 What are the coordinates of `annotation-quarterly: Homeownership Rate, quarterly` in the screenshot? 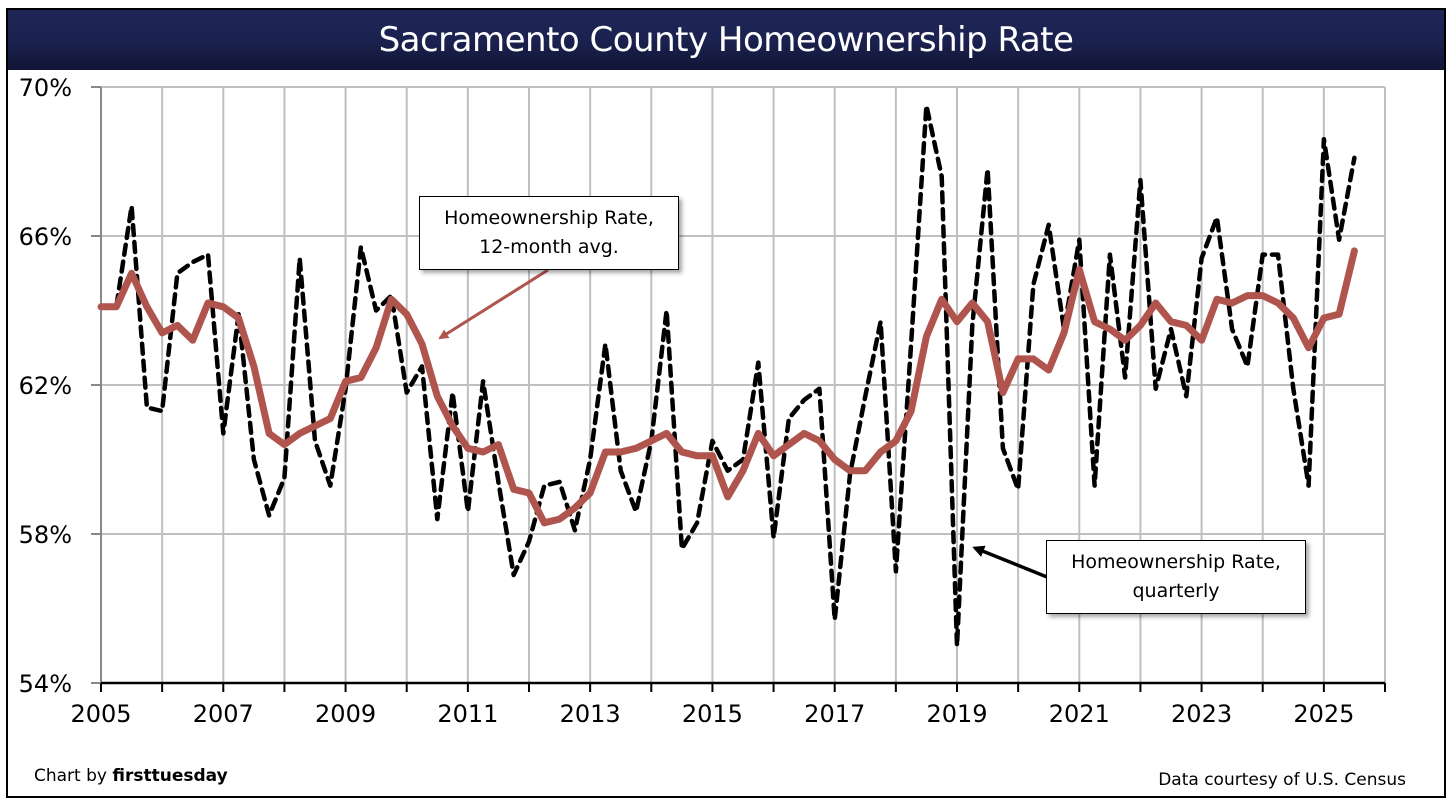 It's located at (1176, 577).